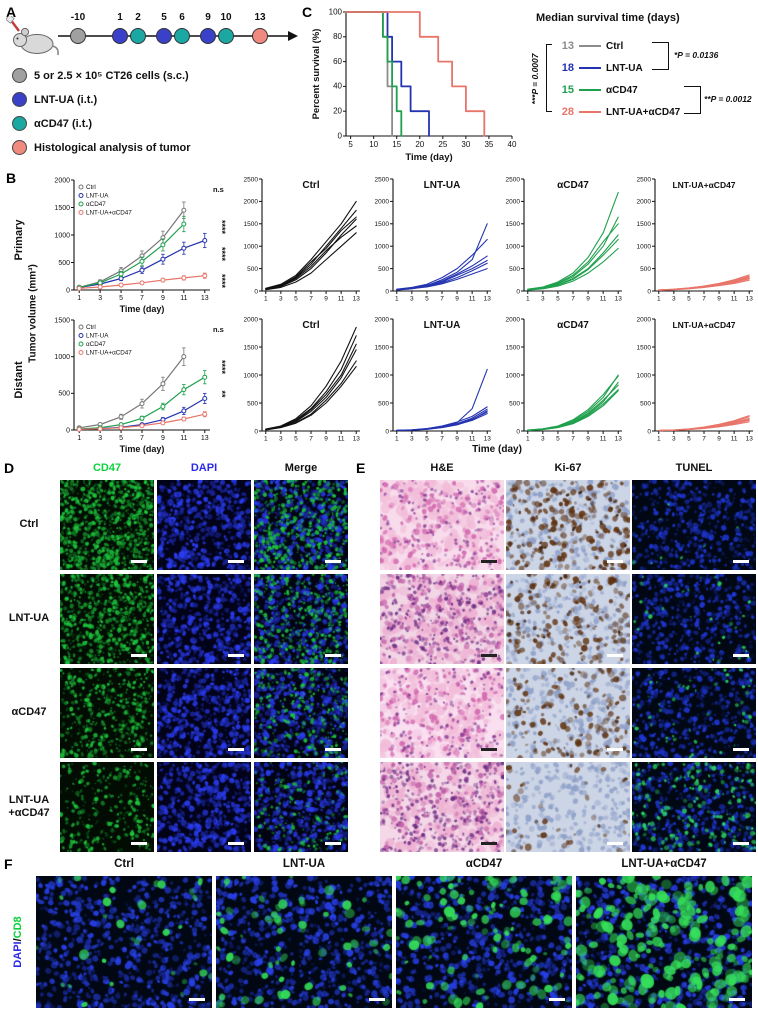  I want to click on svg-text: Percent survival (%), so click(316, 74).